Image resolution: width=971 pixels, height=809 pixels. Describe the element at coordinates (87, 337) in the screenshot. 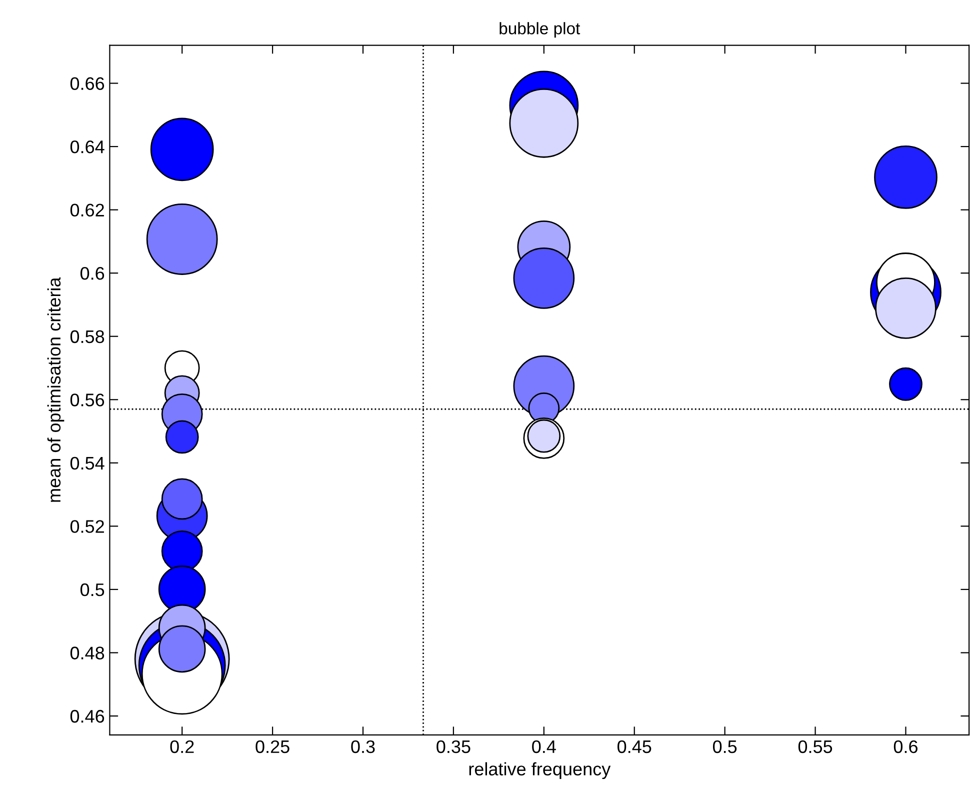

I see `y-tick-label: 0.58` at that location.